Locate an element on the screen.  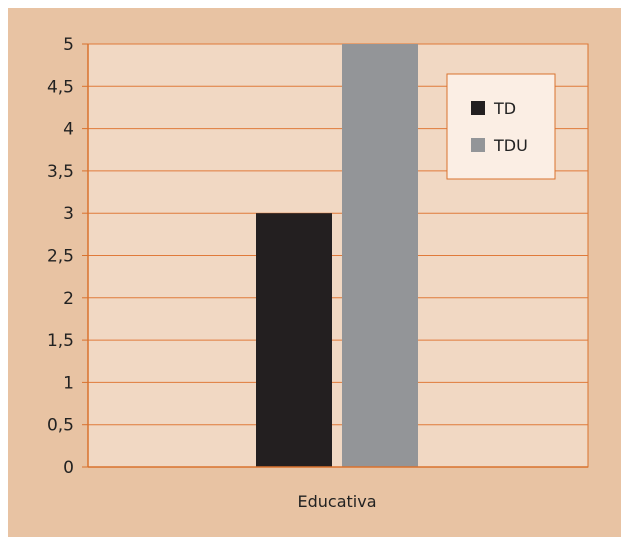
y-tick-label: 0,5 is located at coordinates (60, 426).